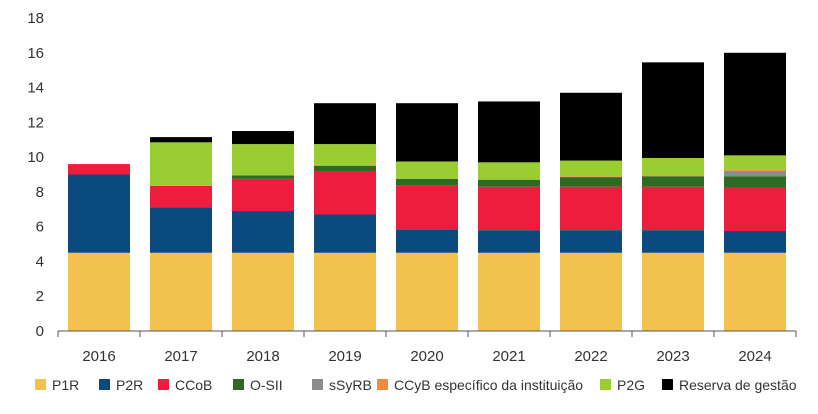 The height and width of the screenshot is (414, 818). Describe the element at coordinates (488, 385) in the screenshot. I see `legend-label: CCyB específico da instituição` at that location.